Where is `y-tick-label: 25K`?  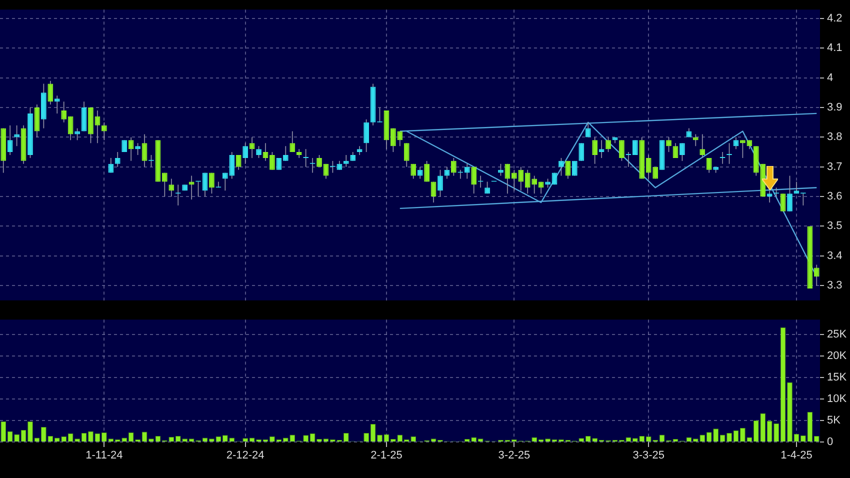 y-tick-label: 25K is located at coordinates (837, 334).